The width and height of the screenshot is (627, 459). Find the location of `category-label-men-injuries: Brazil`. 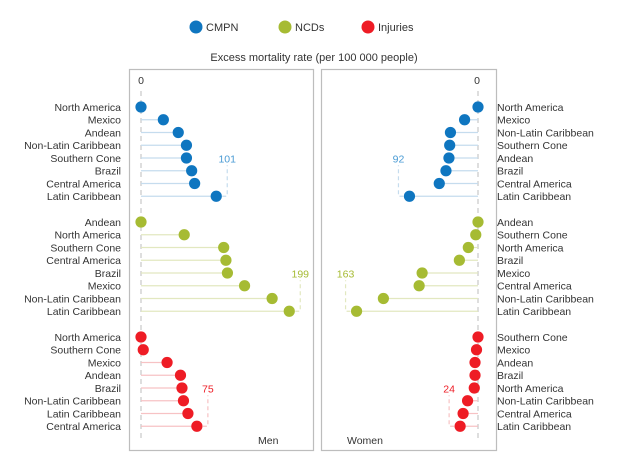

category-label-men-injuries: Brazil is located at coordinates (108, 389).